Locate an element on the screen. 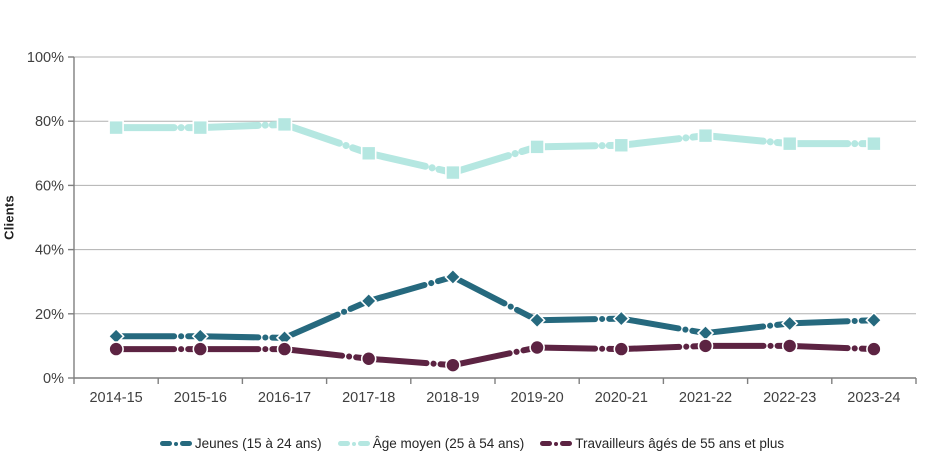  x-tick-label: 2023-24 is located at coordinates (873, 398).